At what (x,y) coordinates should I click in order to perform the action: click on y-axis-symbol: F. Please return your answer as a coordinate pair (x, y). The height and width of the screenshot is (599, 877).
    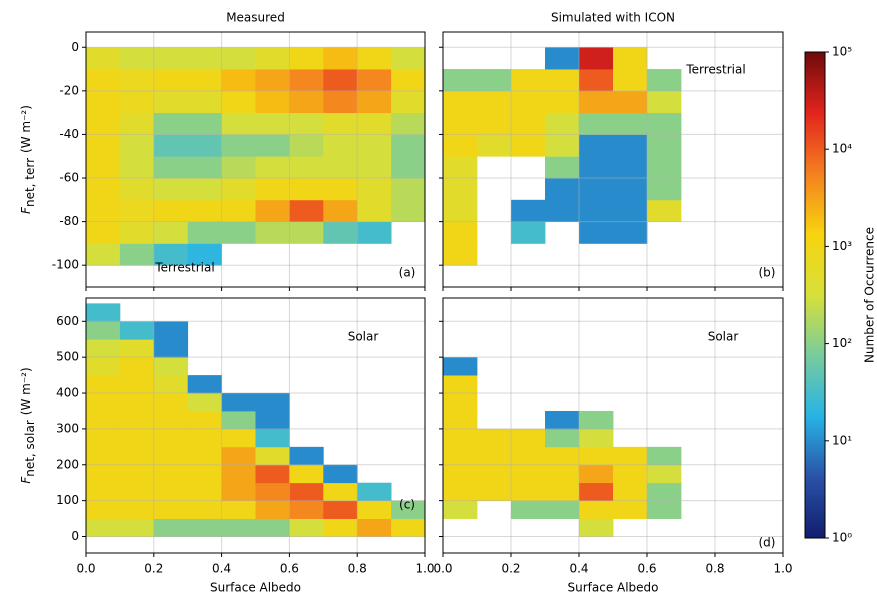
    Looking at the image, I should click on (26, 480).